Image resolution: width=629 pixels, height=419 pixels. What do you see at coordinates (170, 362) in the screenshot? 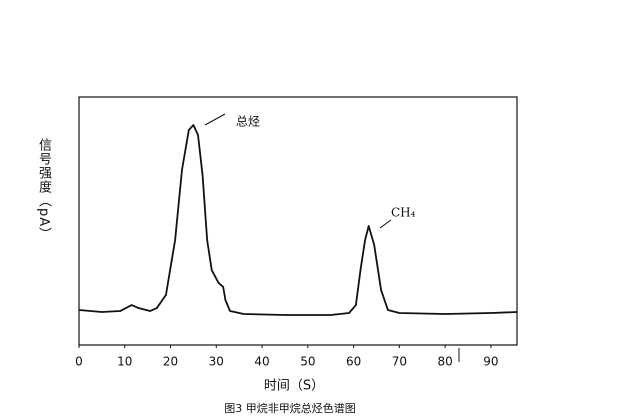
I see `x-tick-label: 20` at bounding box center [170, 362].